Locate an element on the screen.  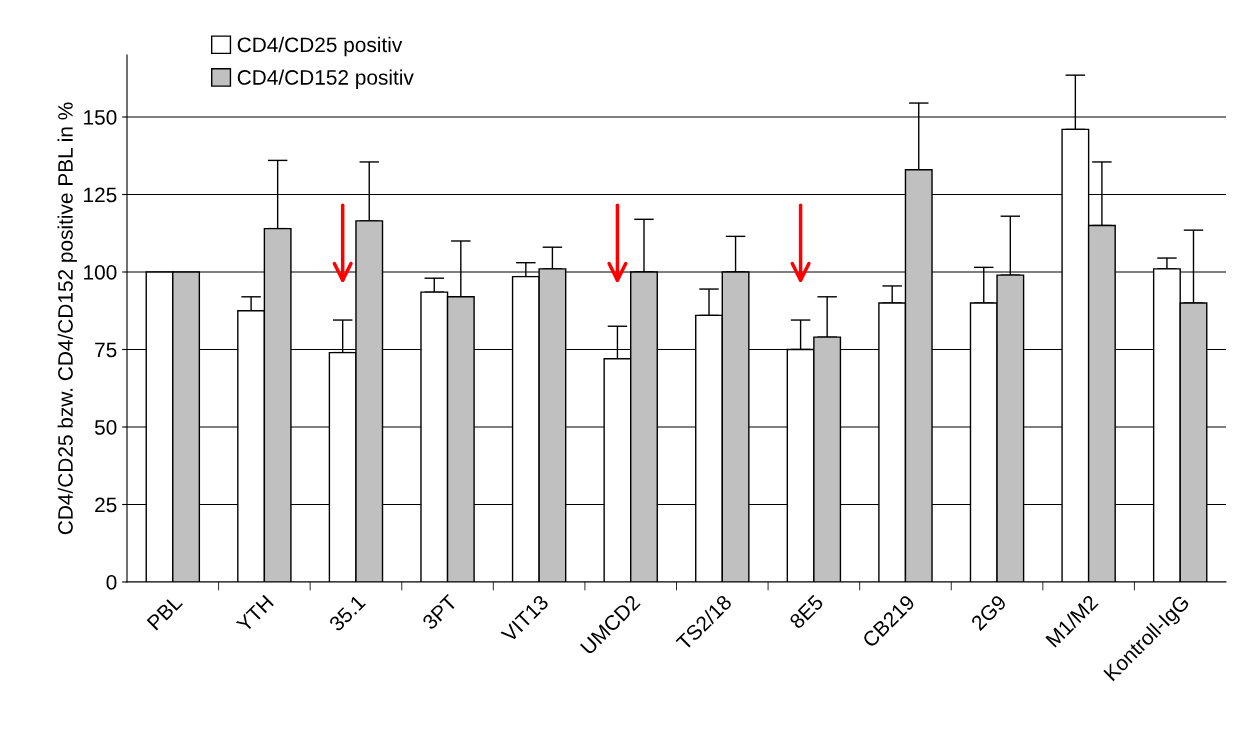
x-tick-label: PBL is located at coordinates (164, 612).